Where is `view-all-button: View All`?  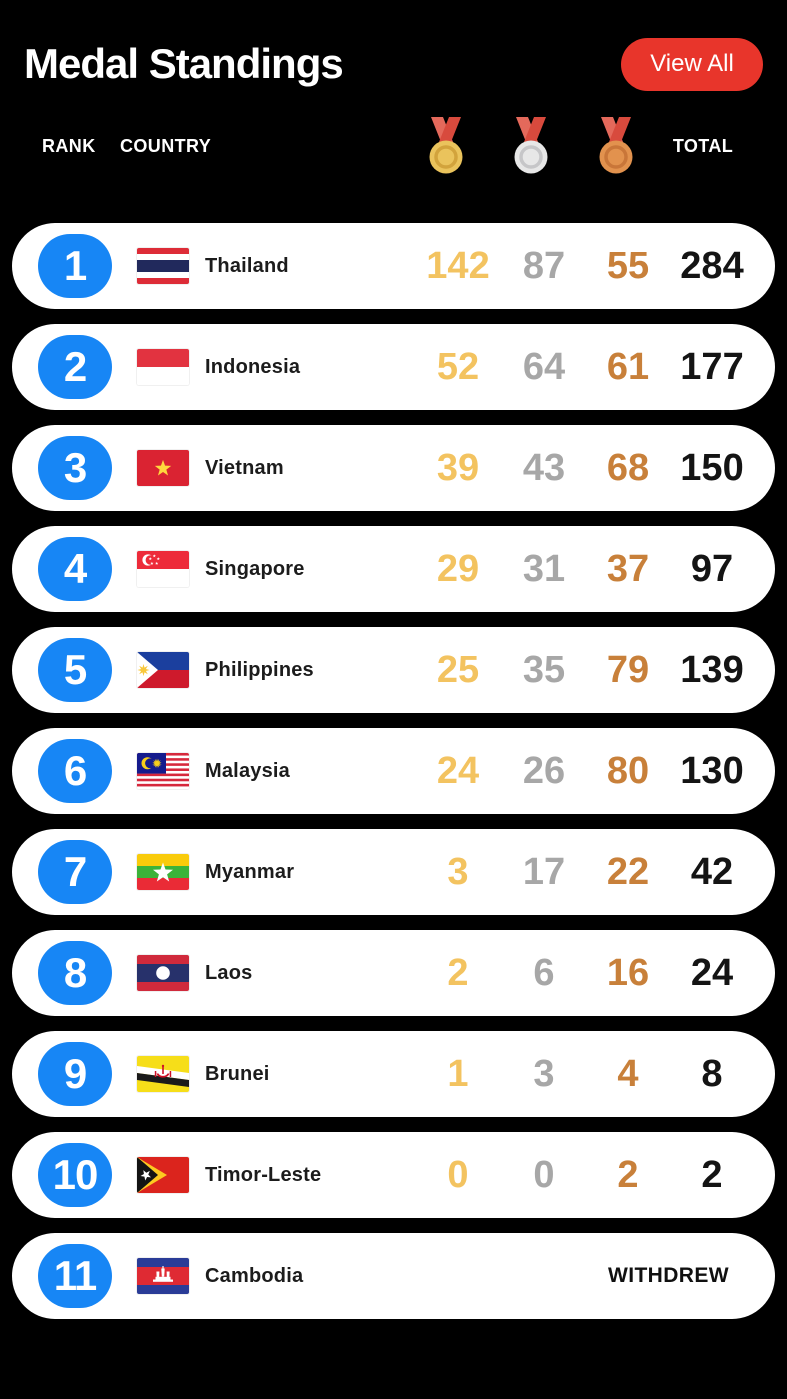 view-all-button: View All is located at coordinates (692, 64).